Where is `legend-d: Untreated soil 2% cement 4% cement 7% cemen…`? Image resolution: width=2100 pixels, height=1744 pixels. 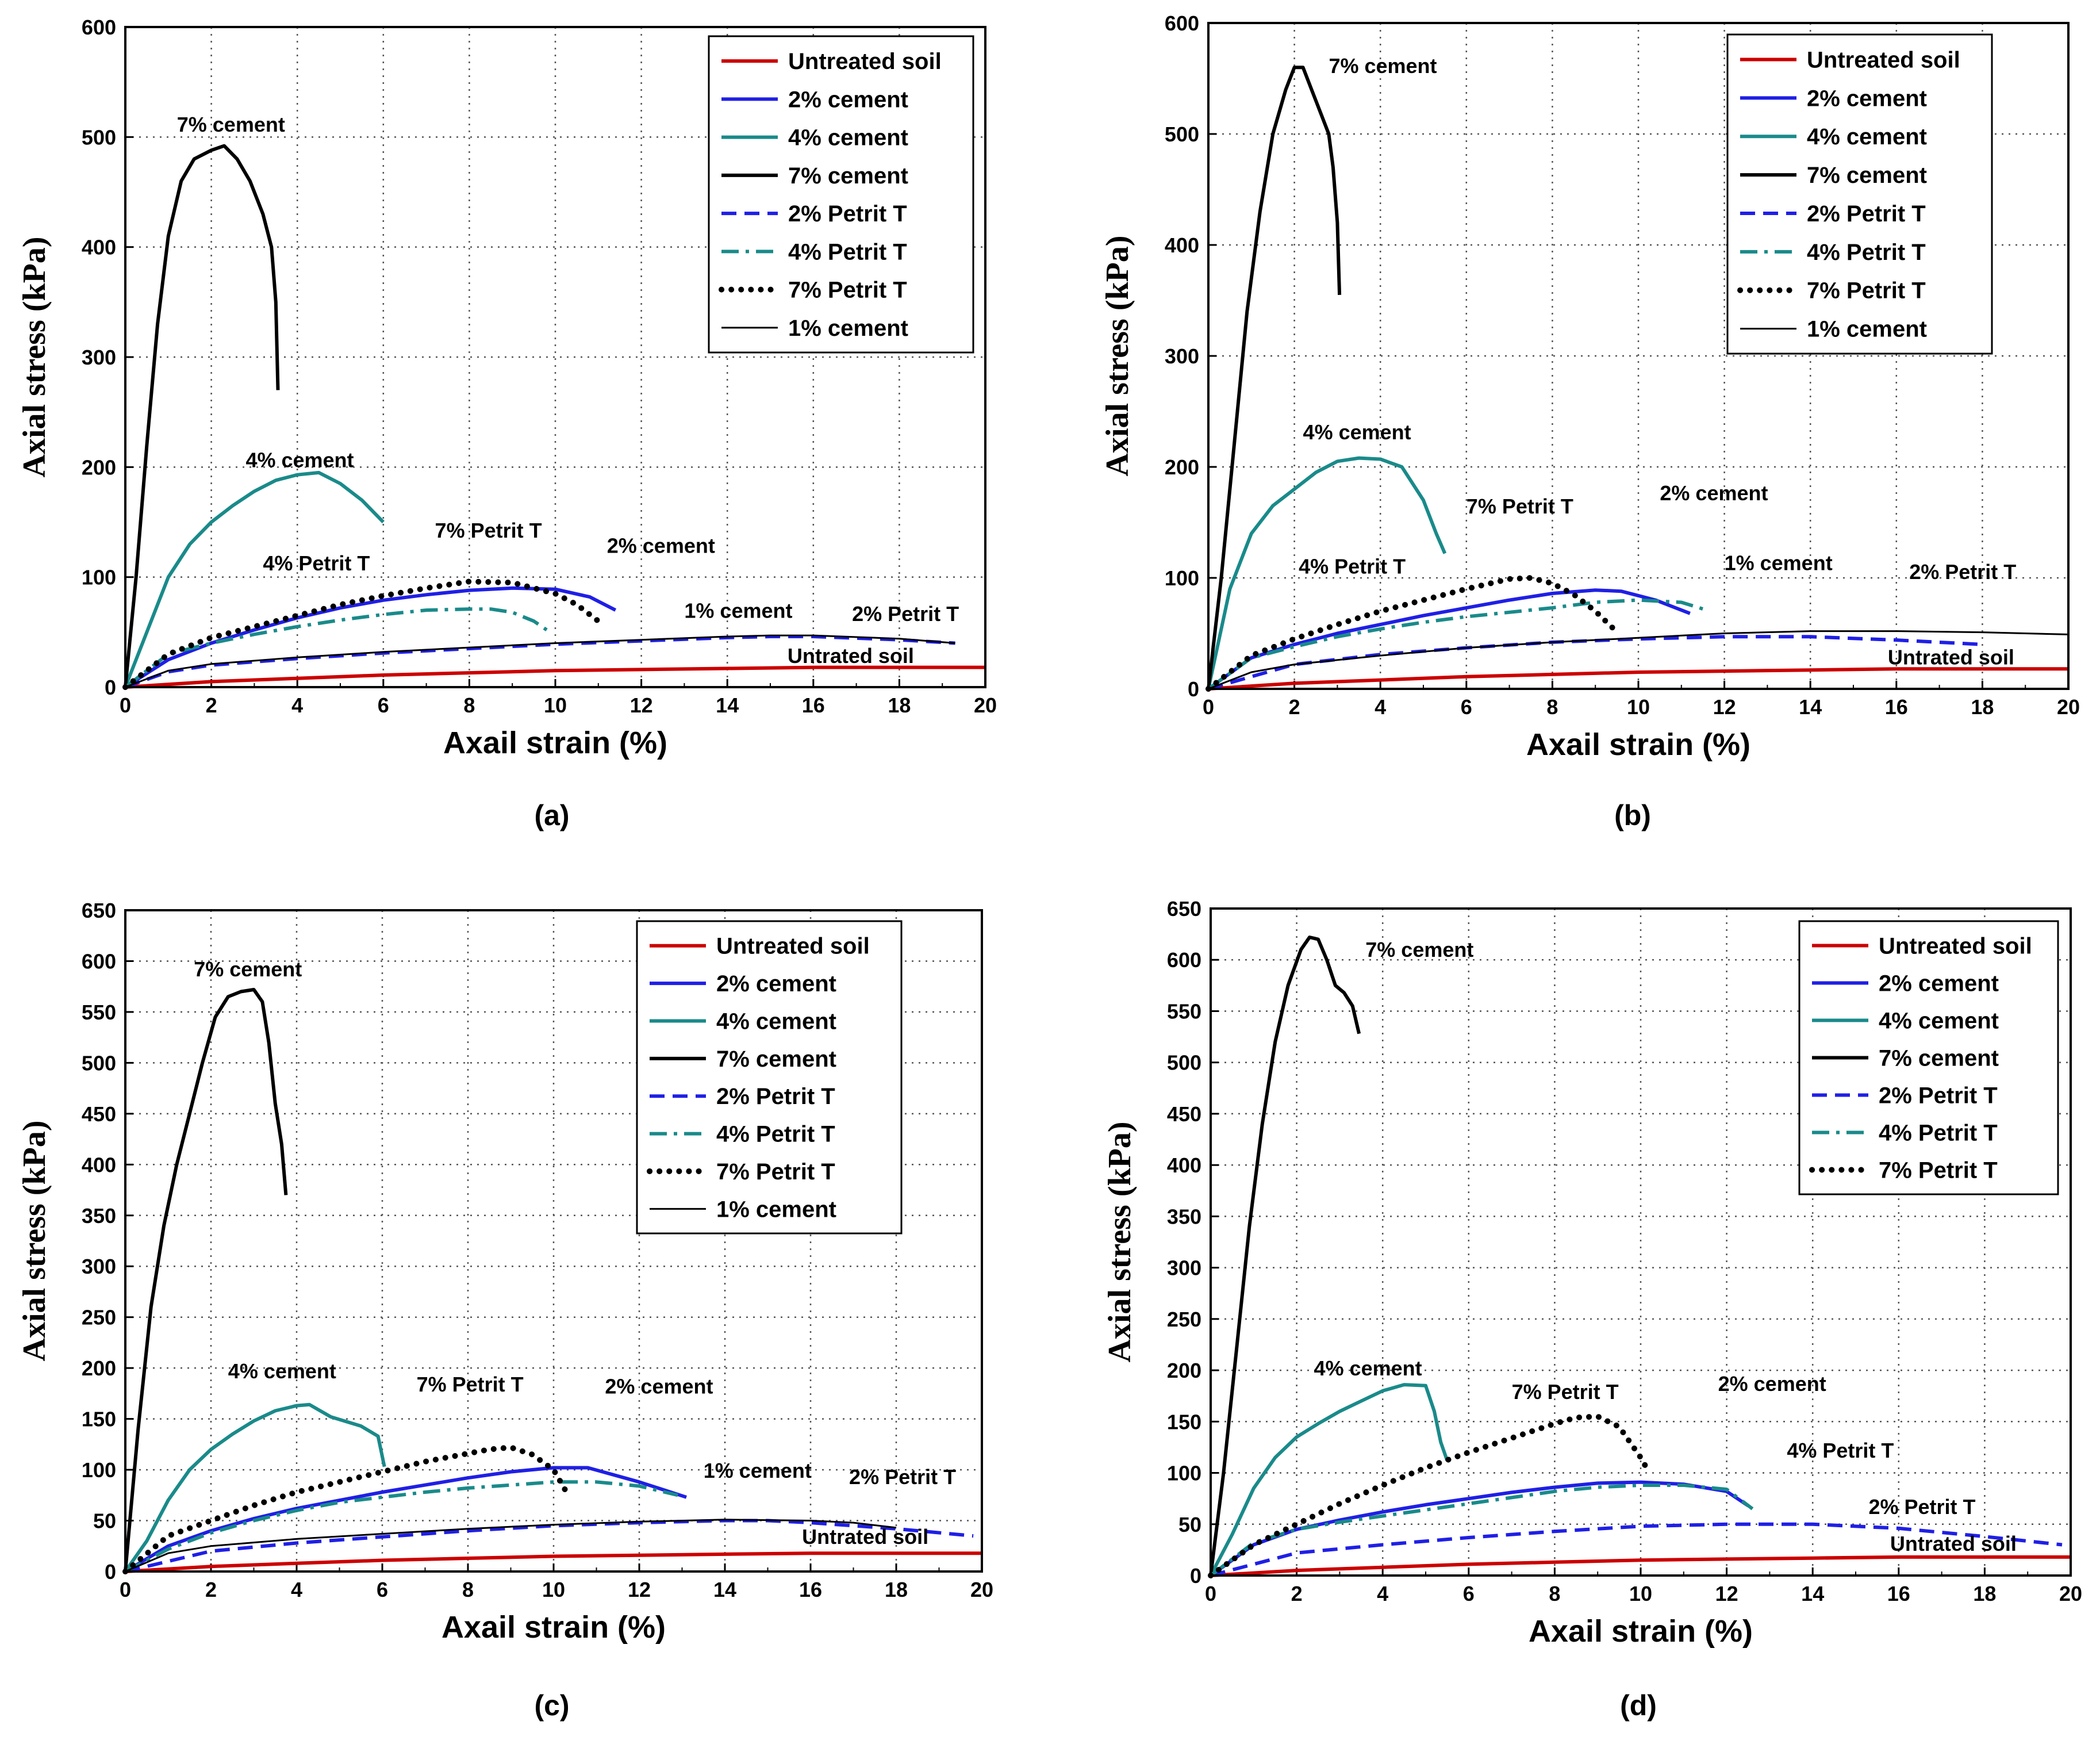
legend-d: Untreated soil 2% cement 4% cement 7% cemen… is located at coordinates (1928, 1058).